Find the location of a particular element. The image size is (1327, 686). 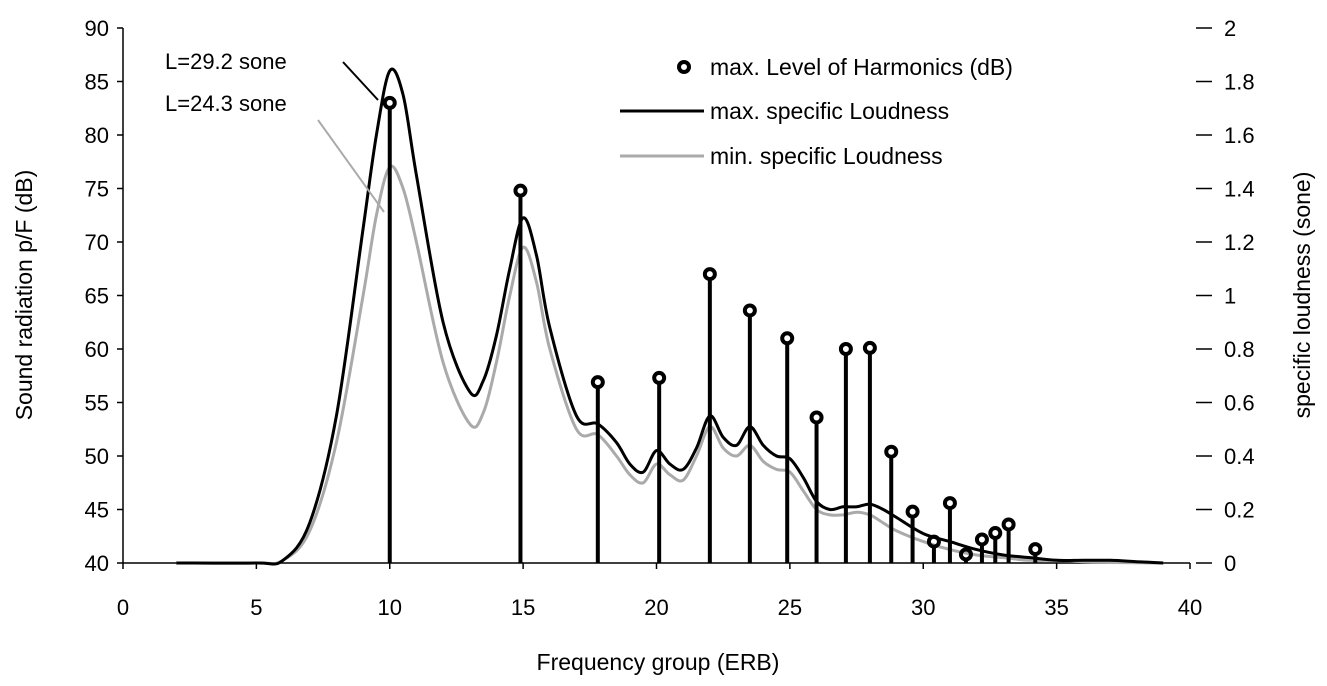

x-tick-label: 40 is located at coordinates (1190, 607).